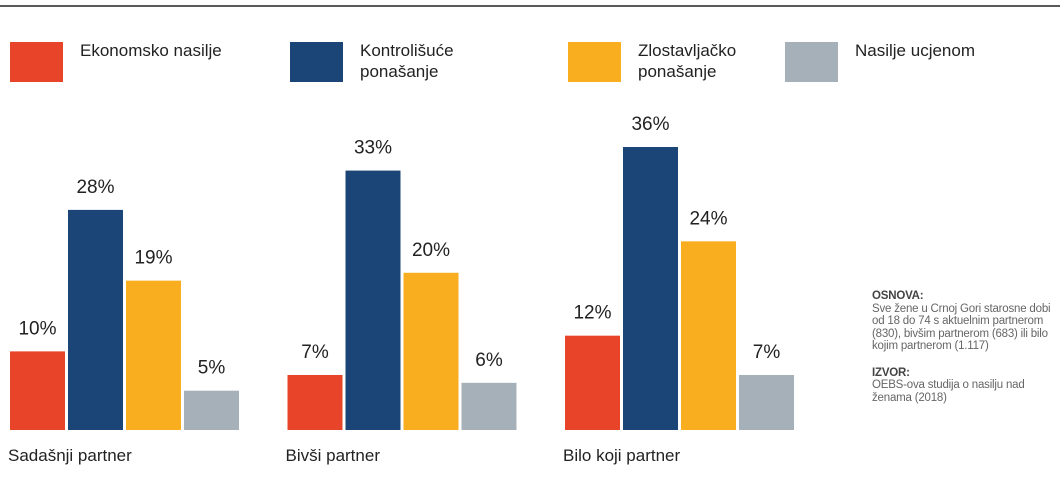  Describe the element at coordinates (489, 360) in the screenshot. I see `value-label: 6%` at that location.